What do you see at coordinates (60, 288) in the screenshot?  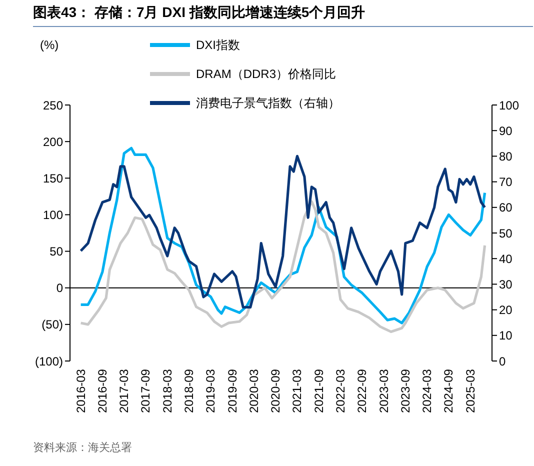 I see `y-tick-label: 0` at bounding box center [60, 288].